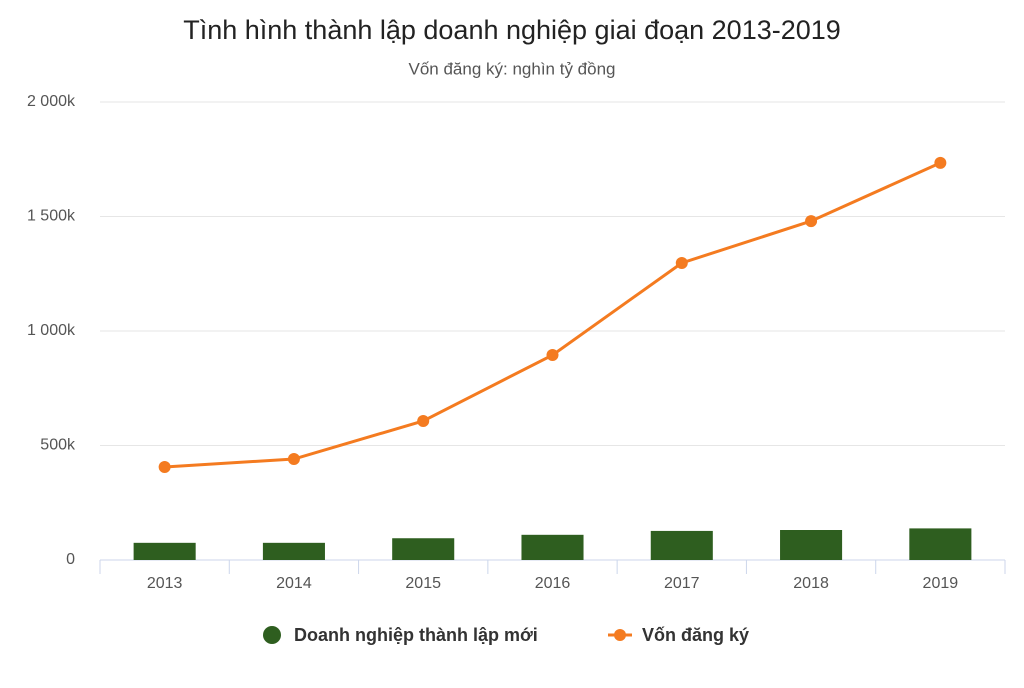 This screenshot has height=688, width=1024. What do you see at coordinates (553, 583) in the screenshot?
I see `x-tick-label: 2016` at bounding box center [553, 583].